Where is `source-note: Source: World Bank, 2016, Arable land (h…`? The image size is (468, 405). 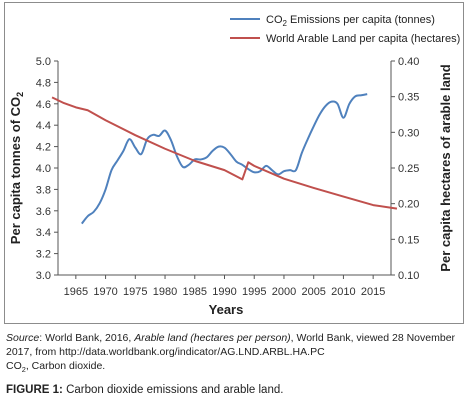
source-note: Source: World Bank, 2016, Arable land (h… is located at coordinates (231, 345).